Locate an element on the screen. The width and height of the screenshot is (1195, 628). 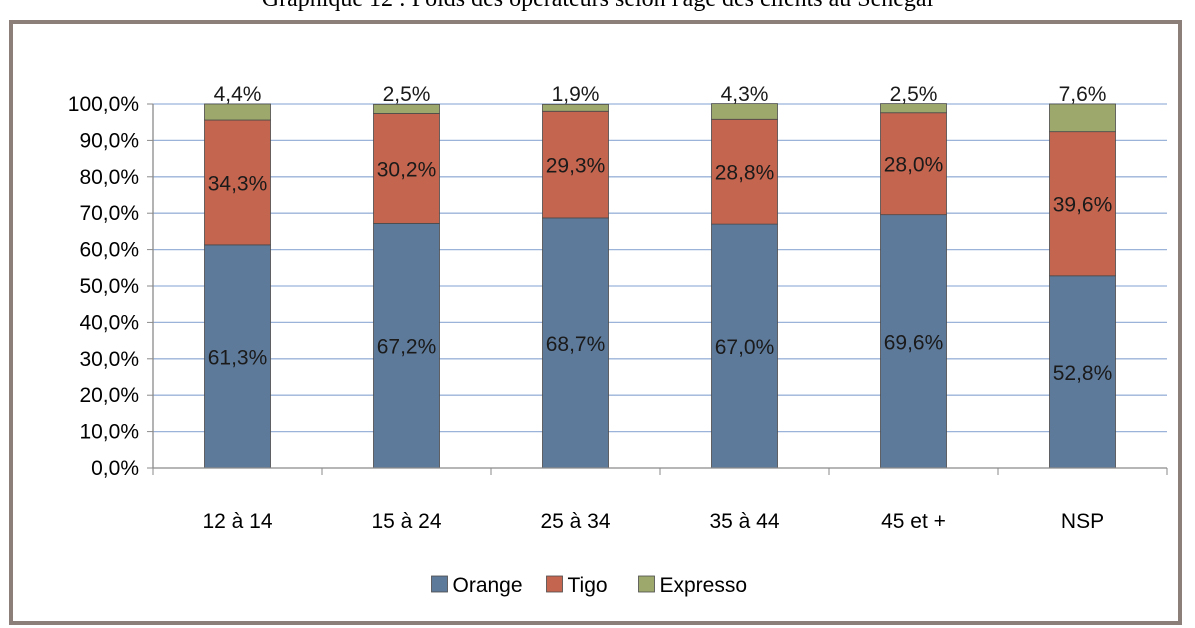
data-label: 69,6% is located at coordinates (914, 342).